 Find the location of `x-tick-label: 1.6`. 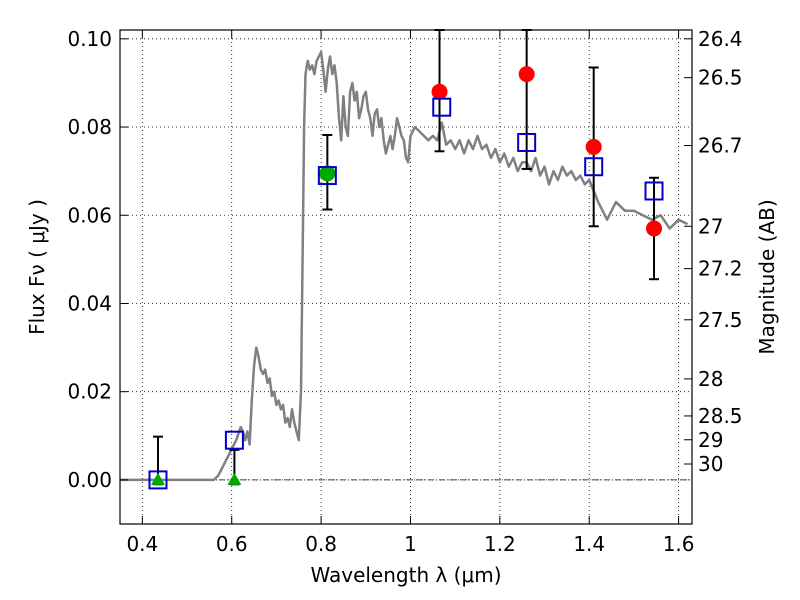

x-tick-label: 1.6 is located at coordinates (679, 544).